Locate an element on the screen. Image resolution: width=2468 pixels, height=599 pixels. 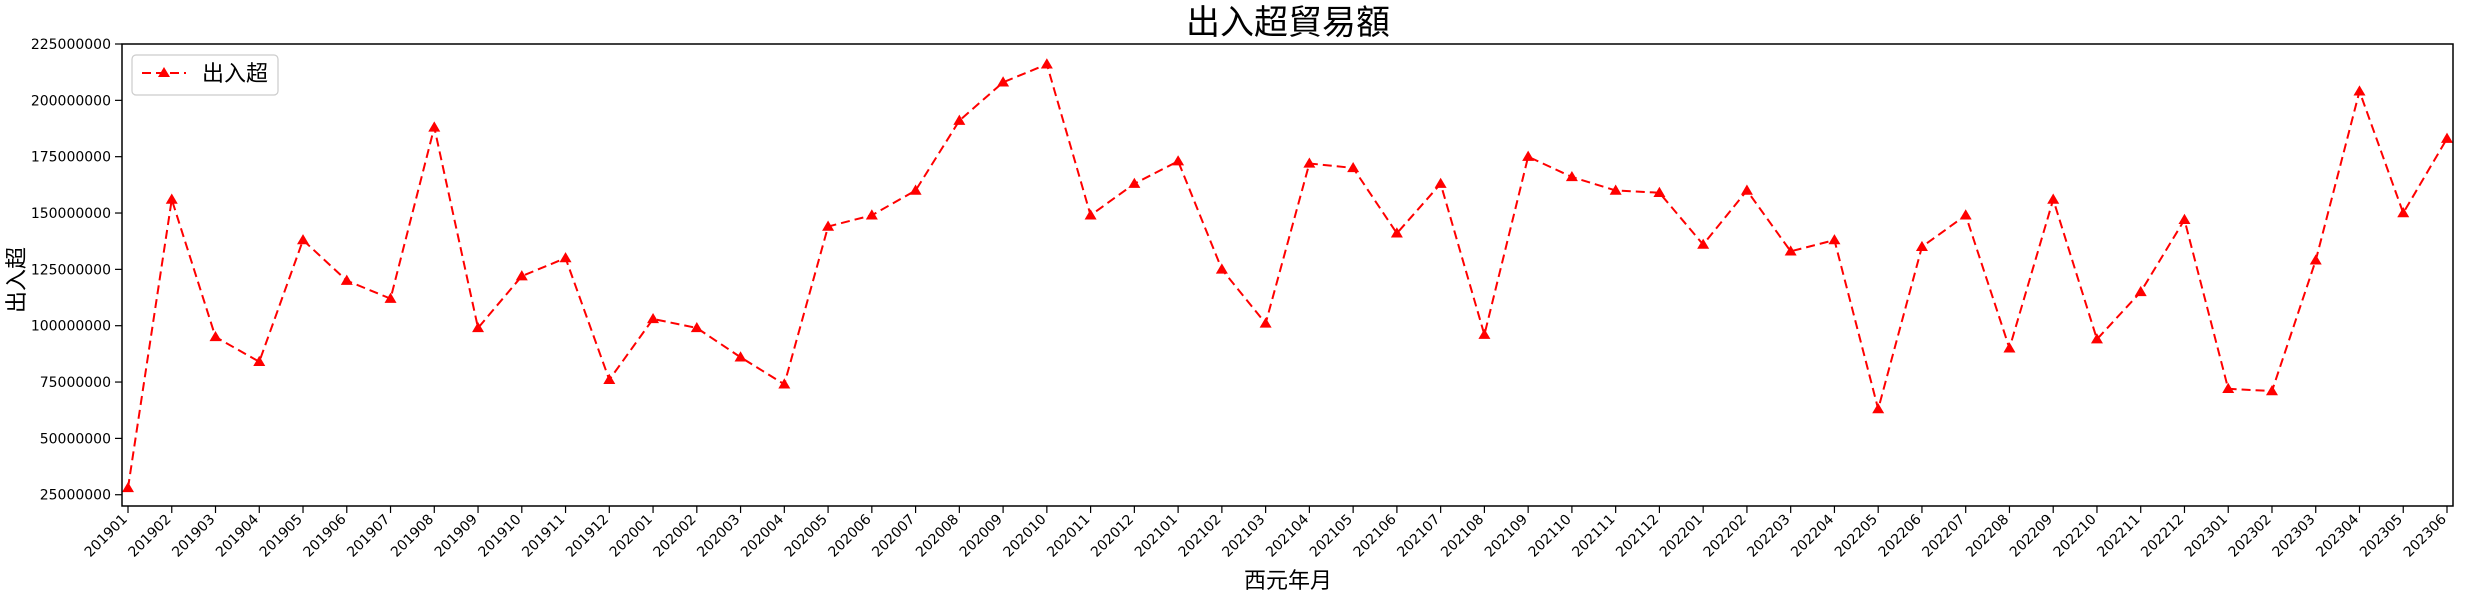
legend-frame is located at coordinates (205, 75).